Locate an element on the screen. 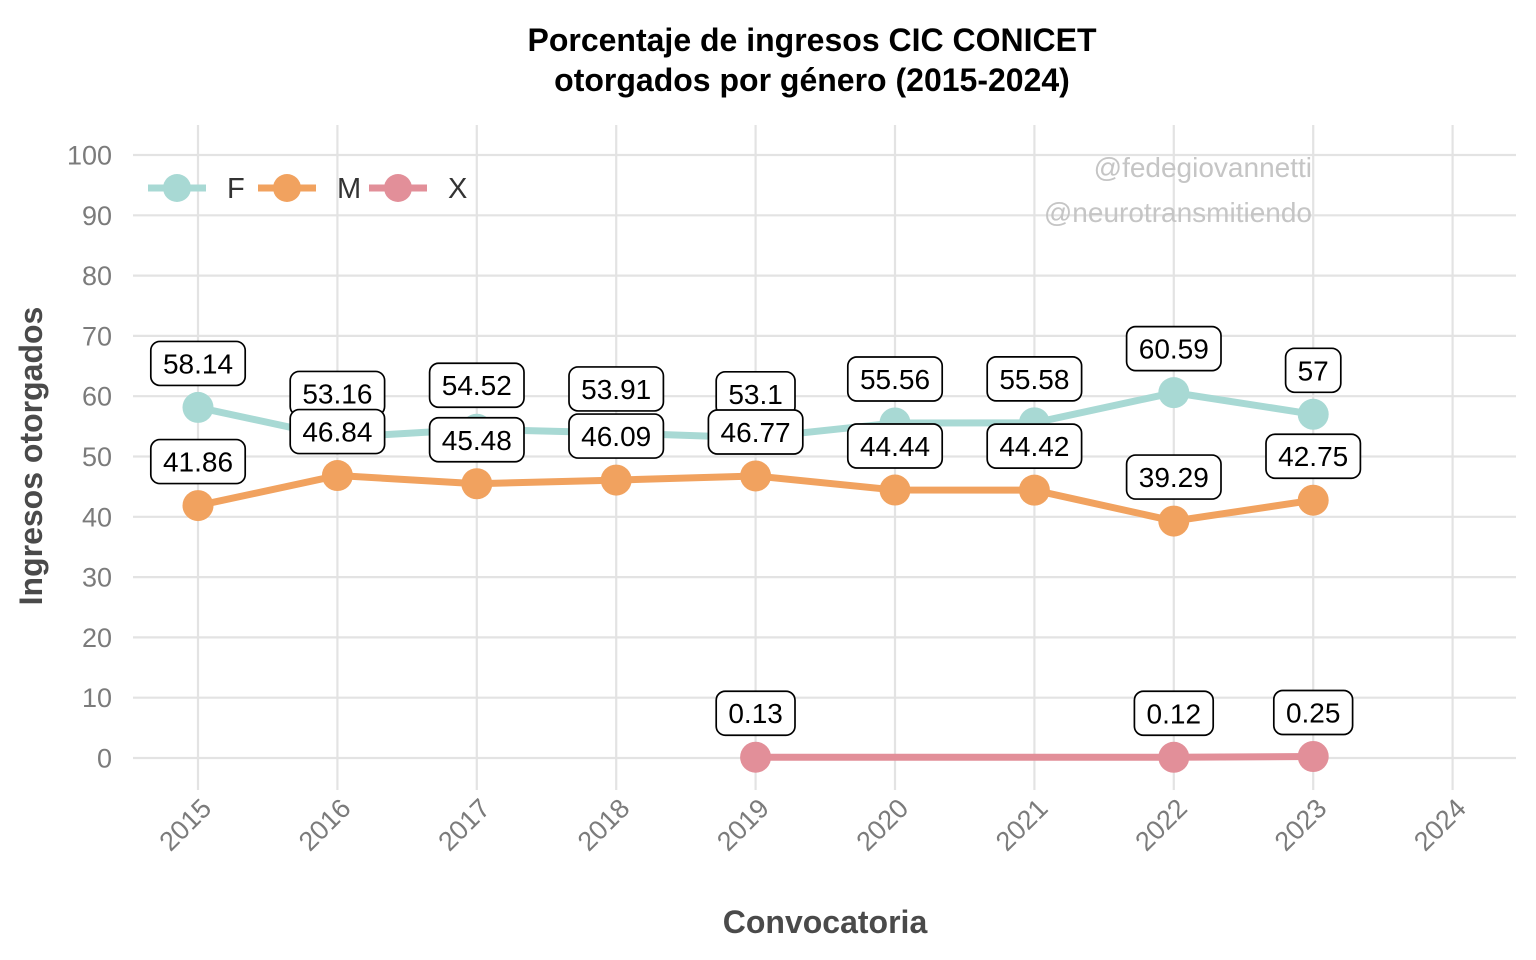 The height and width of the screenshot is (960, 1536). data-label-X-2023: 0.25 is located at coordinates (1313, 712).